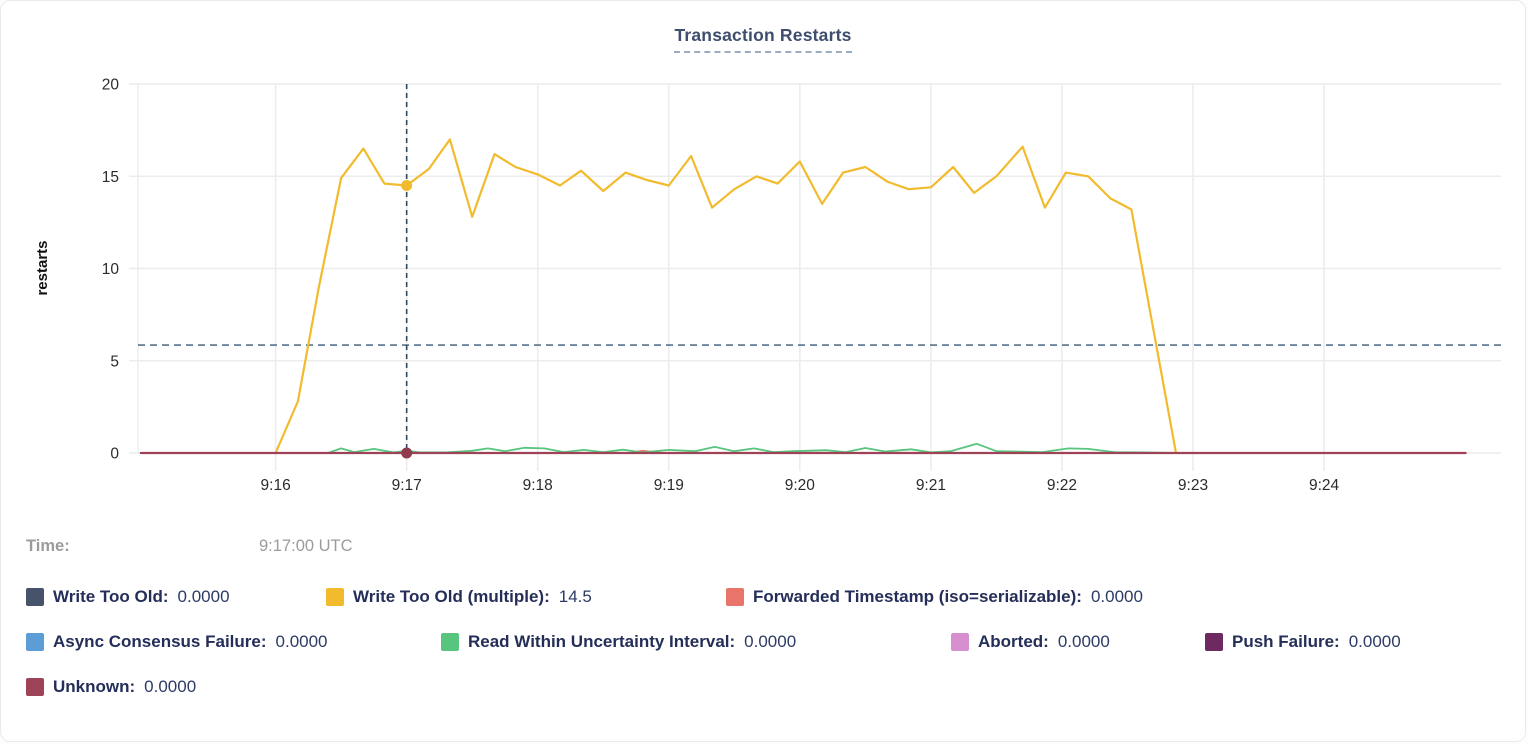  I want to click on chart-title: Transaction Restarts, so click(763, 39).